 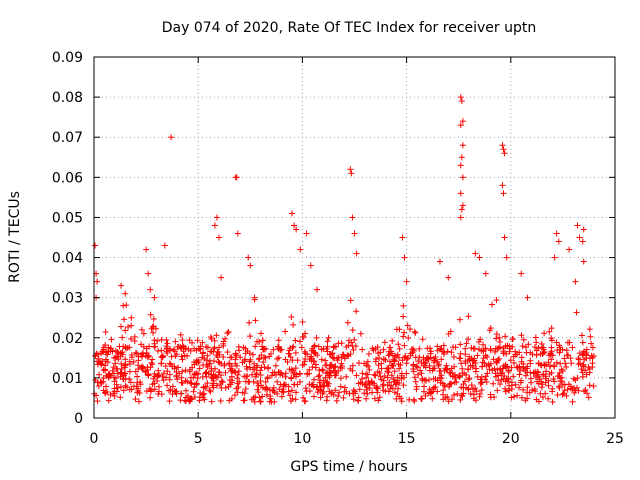 I want to click on y-tick-label: 0.06, so click(x=67, y=178).